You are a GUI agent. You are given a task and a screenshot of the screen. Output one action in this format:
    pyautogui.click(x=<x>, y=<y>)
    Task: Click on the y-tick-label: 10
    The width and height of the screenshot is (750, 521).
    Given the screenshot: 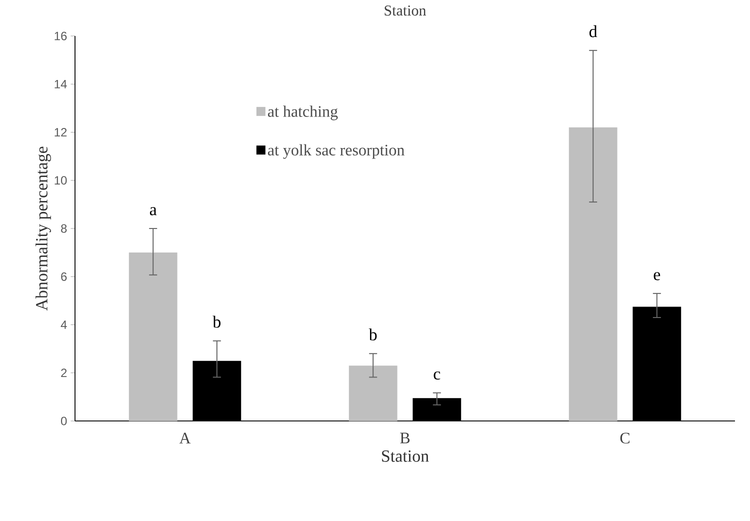 What is the action you would take?
    pyautogui.click(x=60, y=180)
    